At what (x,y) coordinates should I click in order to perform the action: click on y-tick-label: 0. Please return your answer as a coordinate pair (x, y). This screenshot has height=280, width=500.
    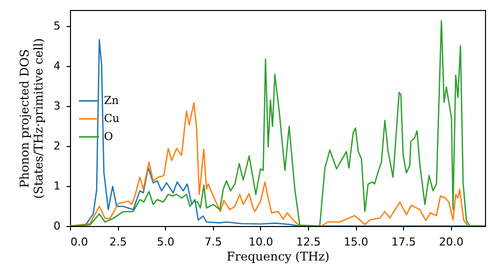
    Looking at the image, I should click on (57, 226).